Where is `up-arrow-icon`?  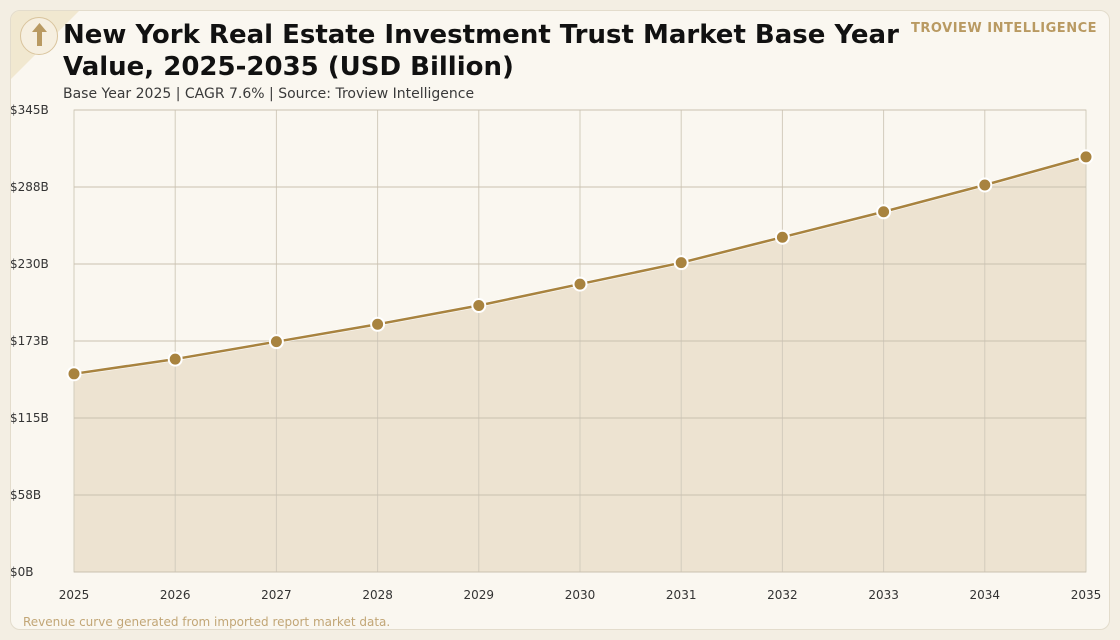
up-arrow-icon is located at coordinates (39, 36).